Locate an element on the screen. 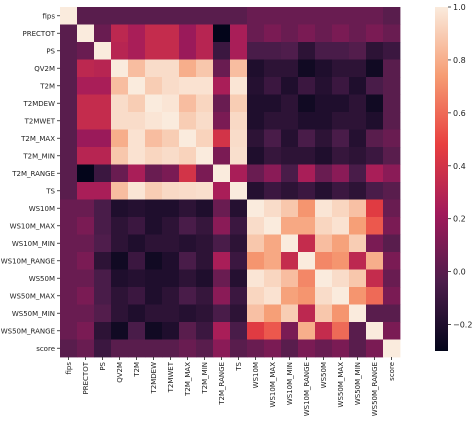 The height and width of the screenshot is (425, 474). y-tick-label: QV2M is located at coordinates (44, 69).